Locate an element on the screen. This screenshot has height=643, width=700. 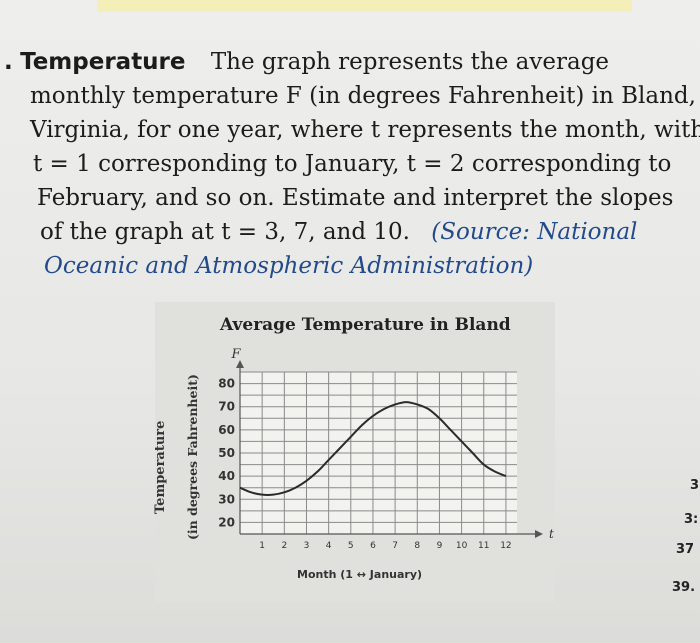
x-tick-label: 9 is located at coordinates (440, 546).